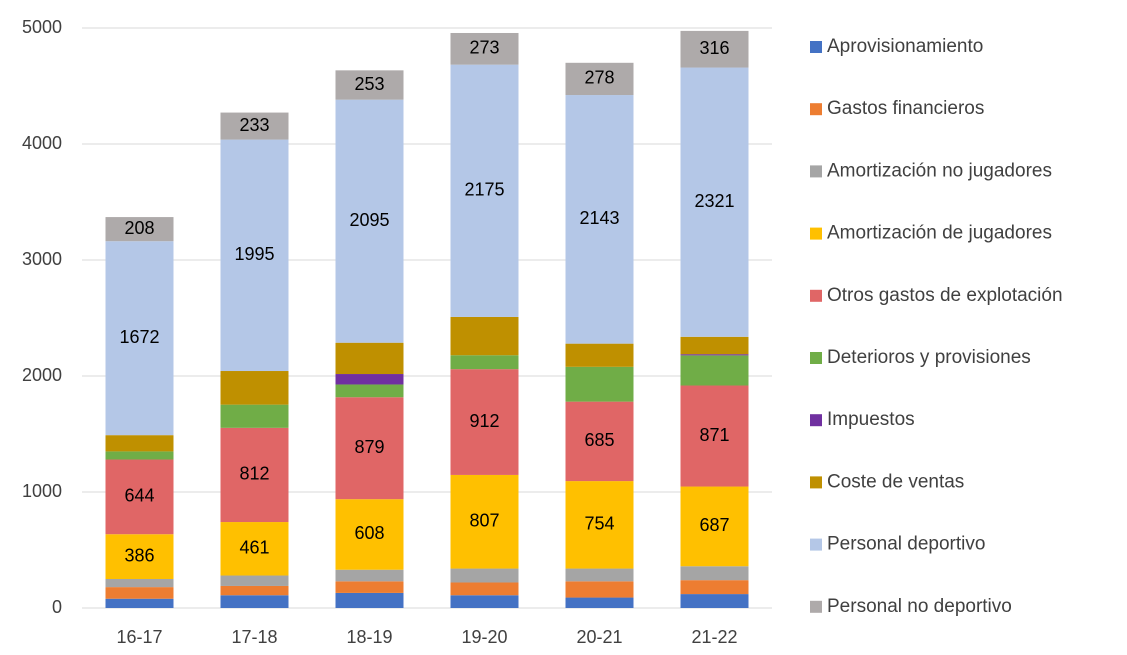 The width and height of the screenshot is (1127, 655). I want to click on value-label: 2143, so click(599, 218).